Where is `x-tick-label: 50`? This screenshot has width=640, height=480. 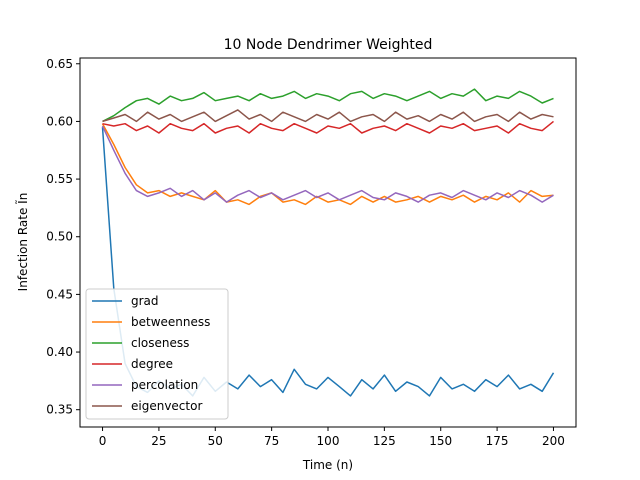 x-tick-label: 50 is located at coordinates (215, 441).